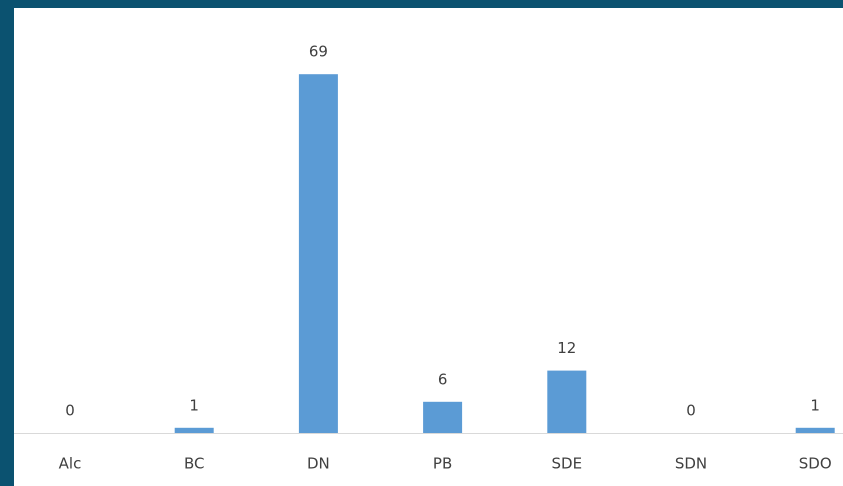 Image resolution: width=843 pixels, height=486 pixels. I want to click on x-tick-label: SDE, so click(567, 464).